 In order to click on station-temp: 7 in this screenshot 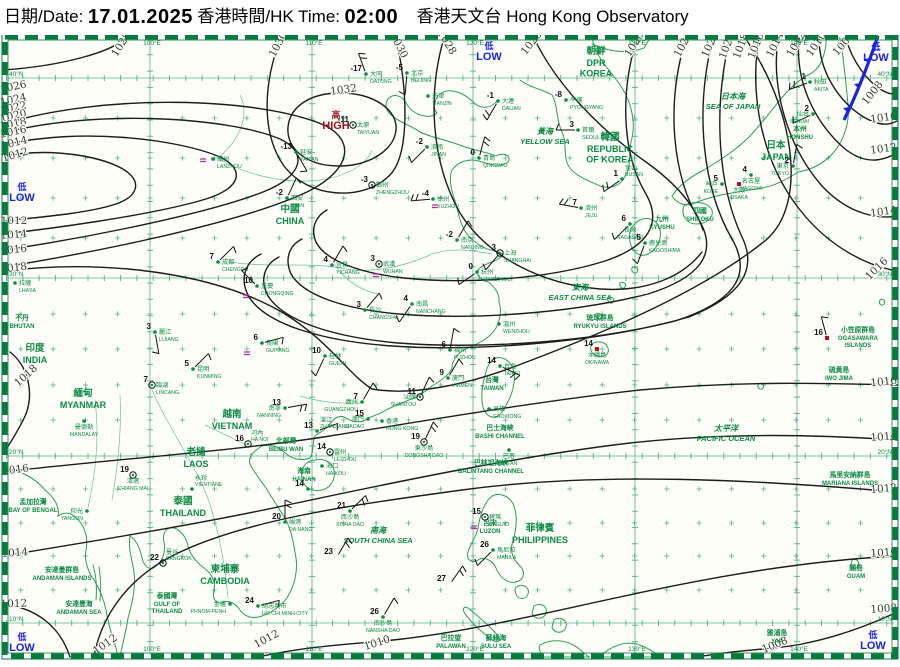, I will do `click(575, 202)`.